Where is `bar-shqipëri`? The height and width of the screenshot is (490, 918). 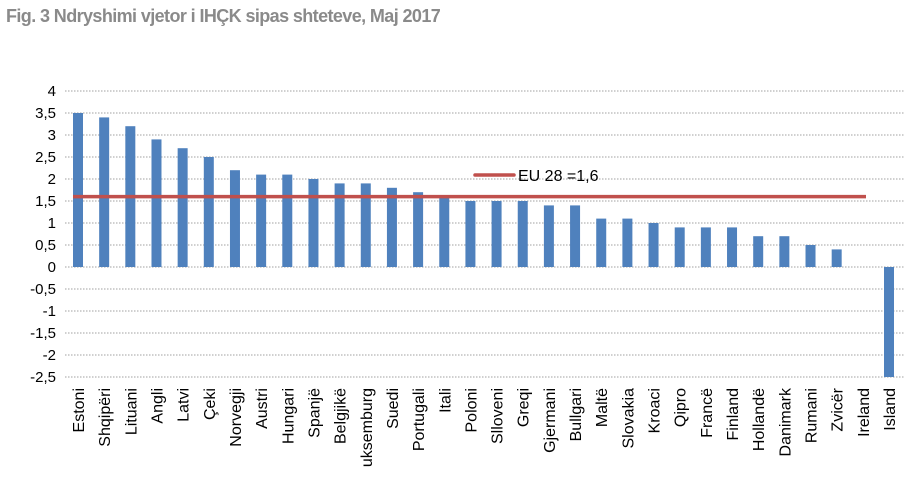
bar-shqipëri is located at coordinates (104, 192).